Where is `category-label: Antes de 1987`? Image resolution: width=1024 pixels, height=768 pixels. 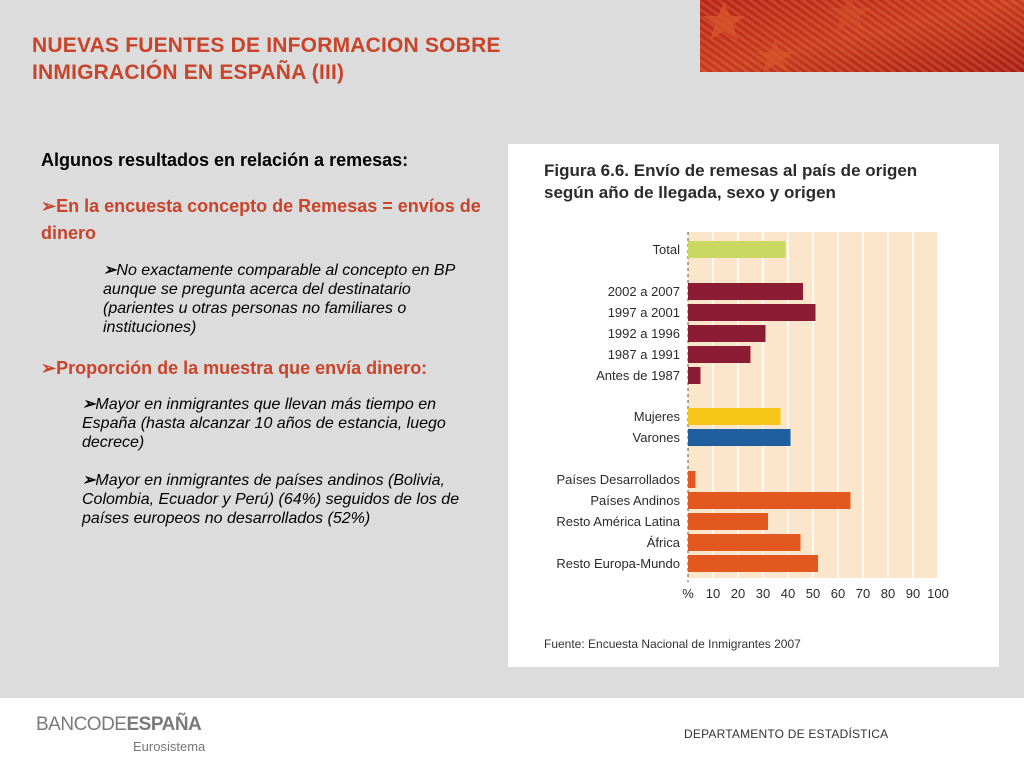
category-label: Antes de 1987 is located at coordinates (638, 375).